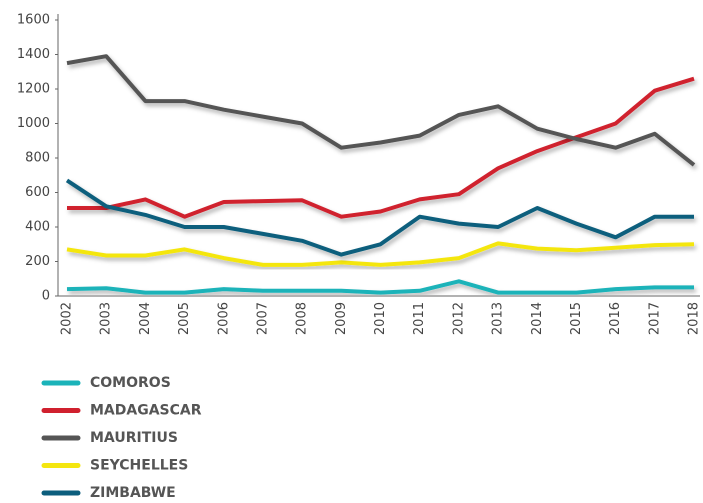  I want to click on x-tick-label: 2017, so click(654, 318).